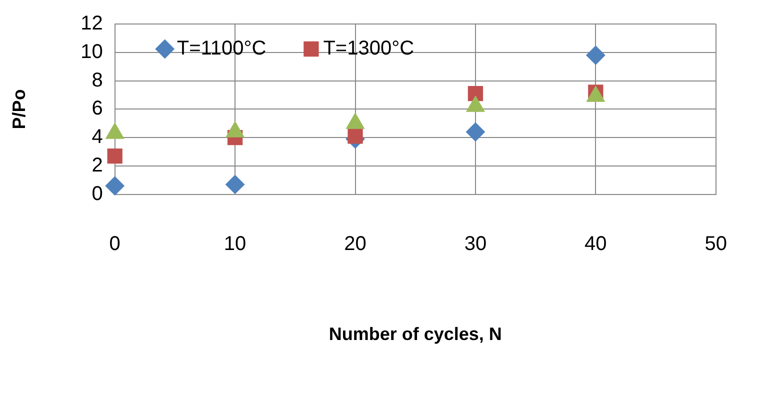 This screenshot has height=400, width=765. I want to click on legend-label: T=1100°C, so click(221, 49).